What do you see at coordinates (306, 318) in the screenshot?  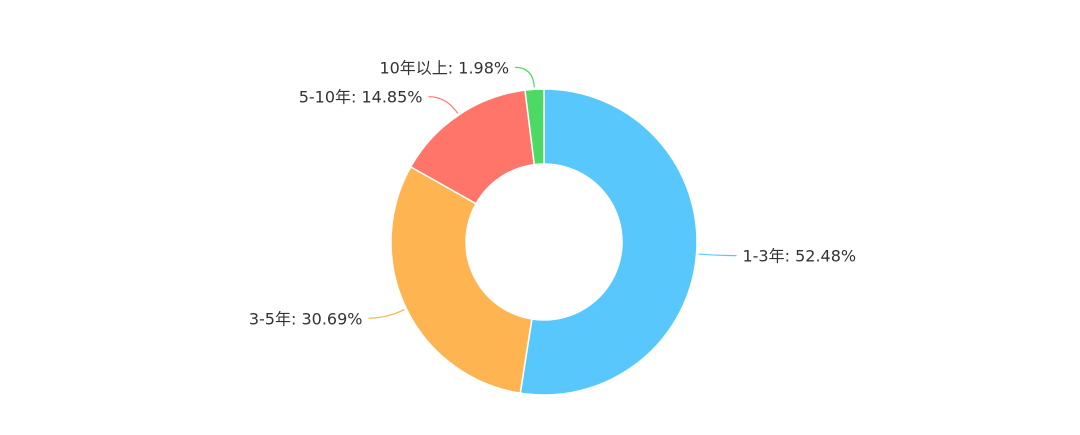 I see `data-label-2: 3-5年: 30.69%` at bounding box center [306, 318].